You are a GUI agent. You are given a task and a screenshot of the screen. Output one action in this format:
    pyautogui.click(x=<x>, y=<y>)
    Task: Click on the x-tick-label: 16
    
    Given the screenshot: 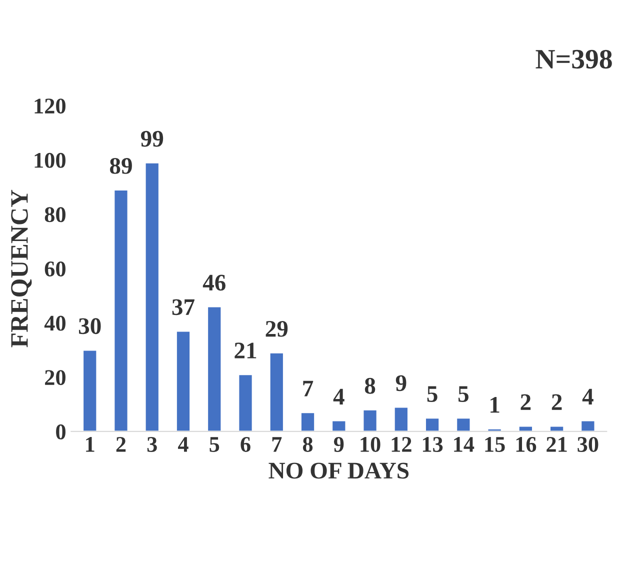 What is the action you would take?
    pyautogui.click(x=526, y=444)
    